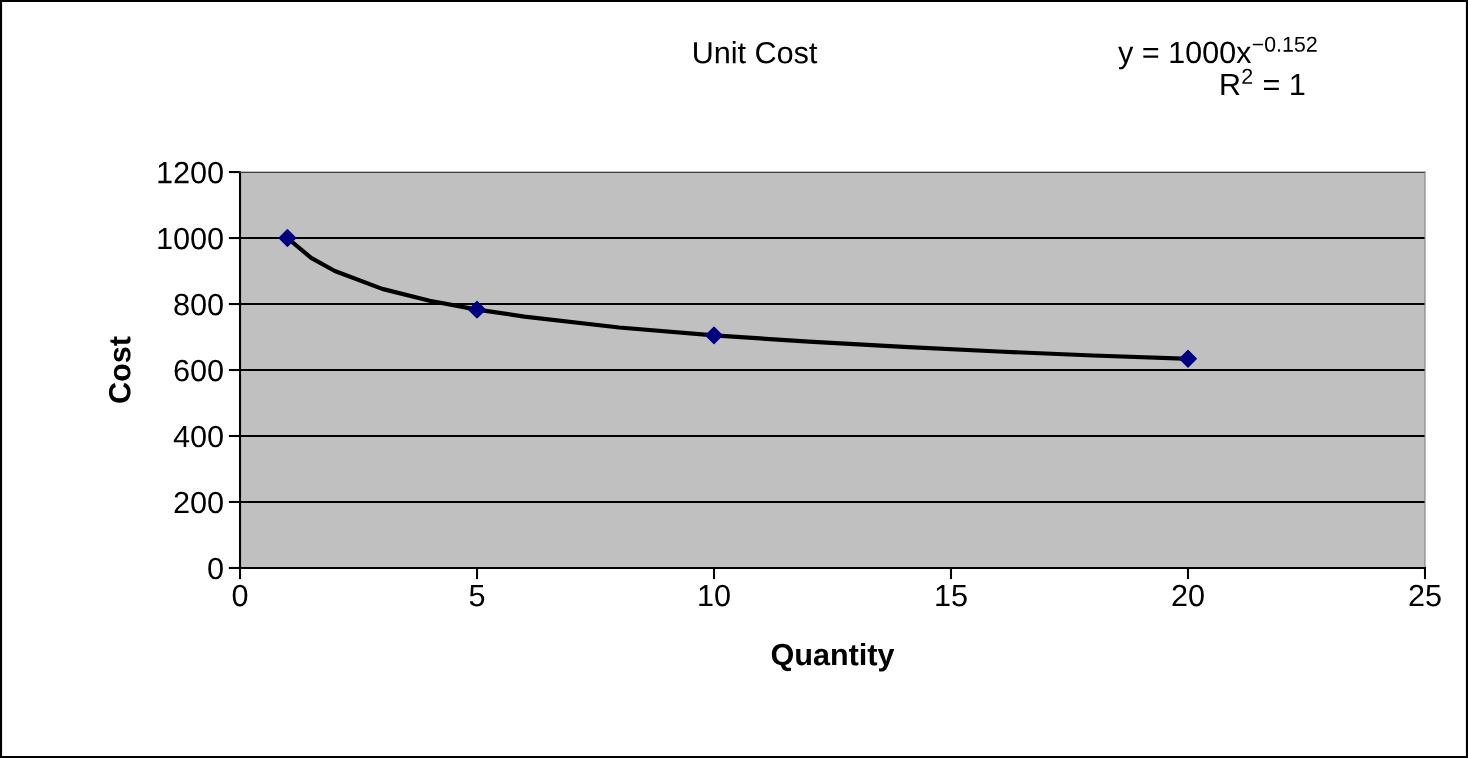 The height and width of the screenshot is (758, 1468). Describe the element at coordinates (951, 596) in the screenshot. I see `x-tick-label: 15` at that location.